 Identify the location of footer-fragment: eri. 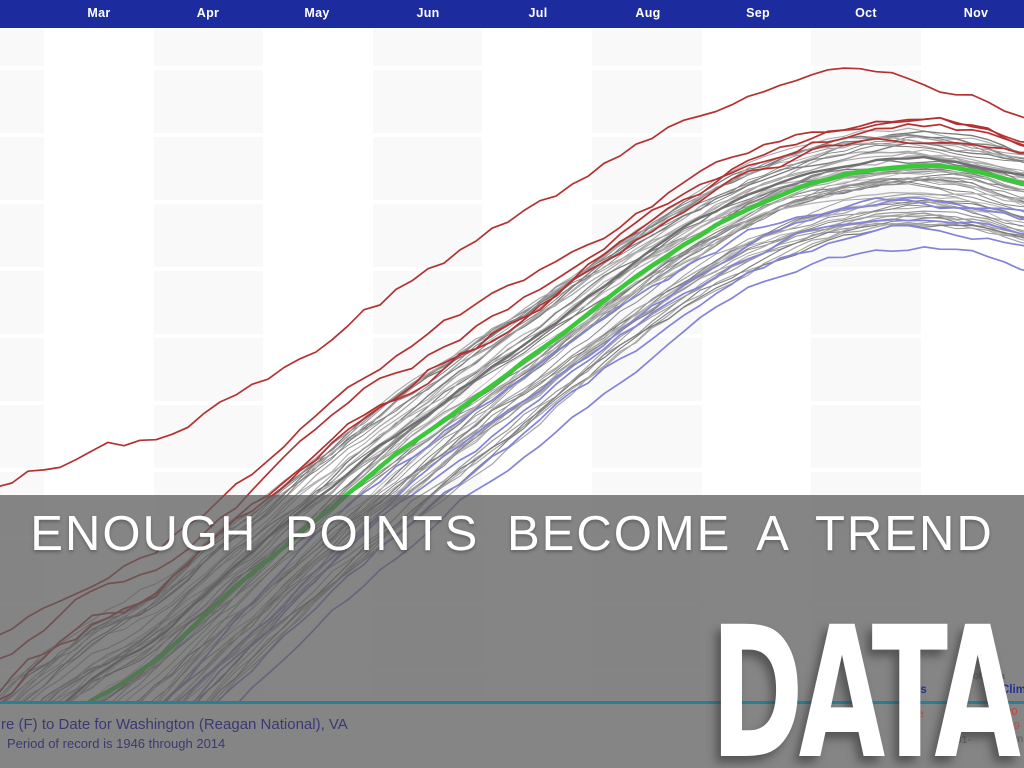
(909, 729).